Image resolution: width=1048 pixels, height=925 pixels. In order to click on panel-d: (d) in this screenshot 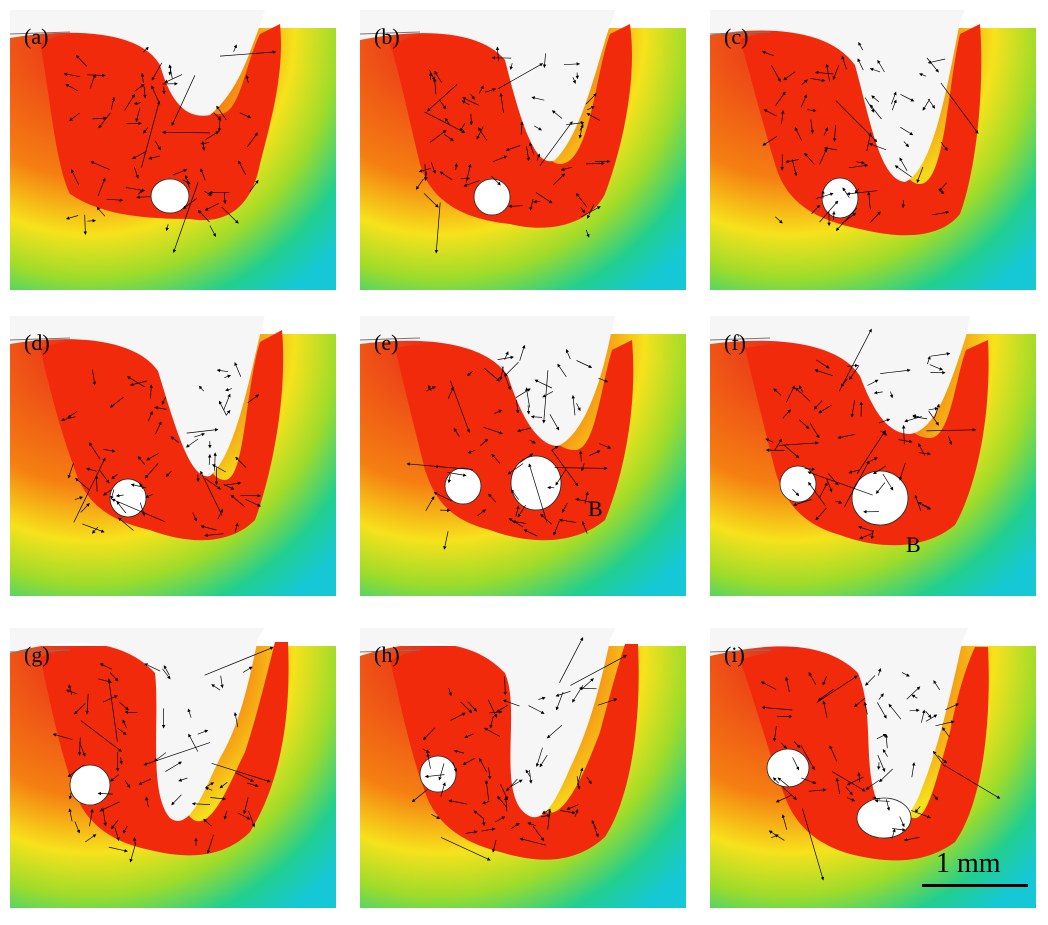, I will do `click(173, 456)`.